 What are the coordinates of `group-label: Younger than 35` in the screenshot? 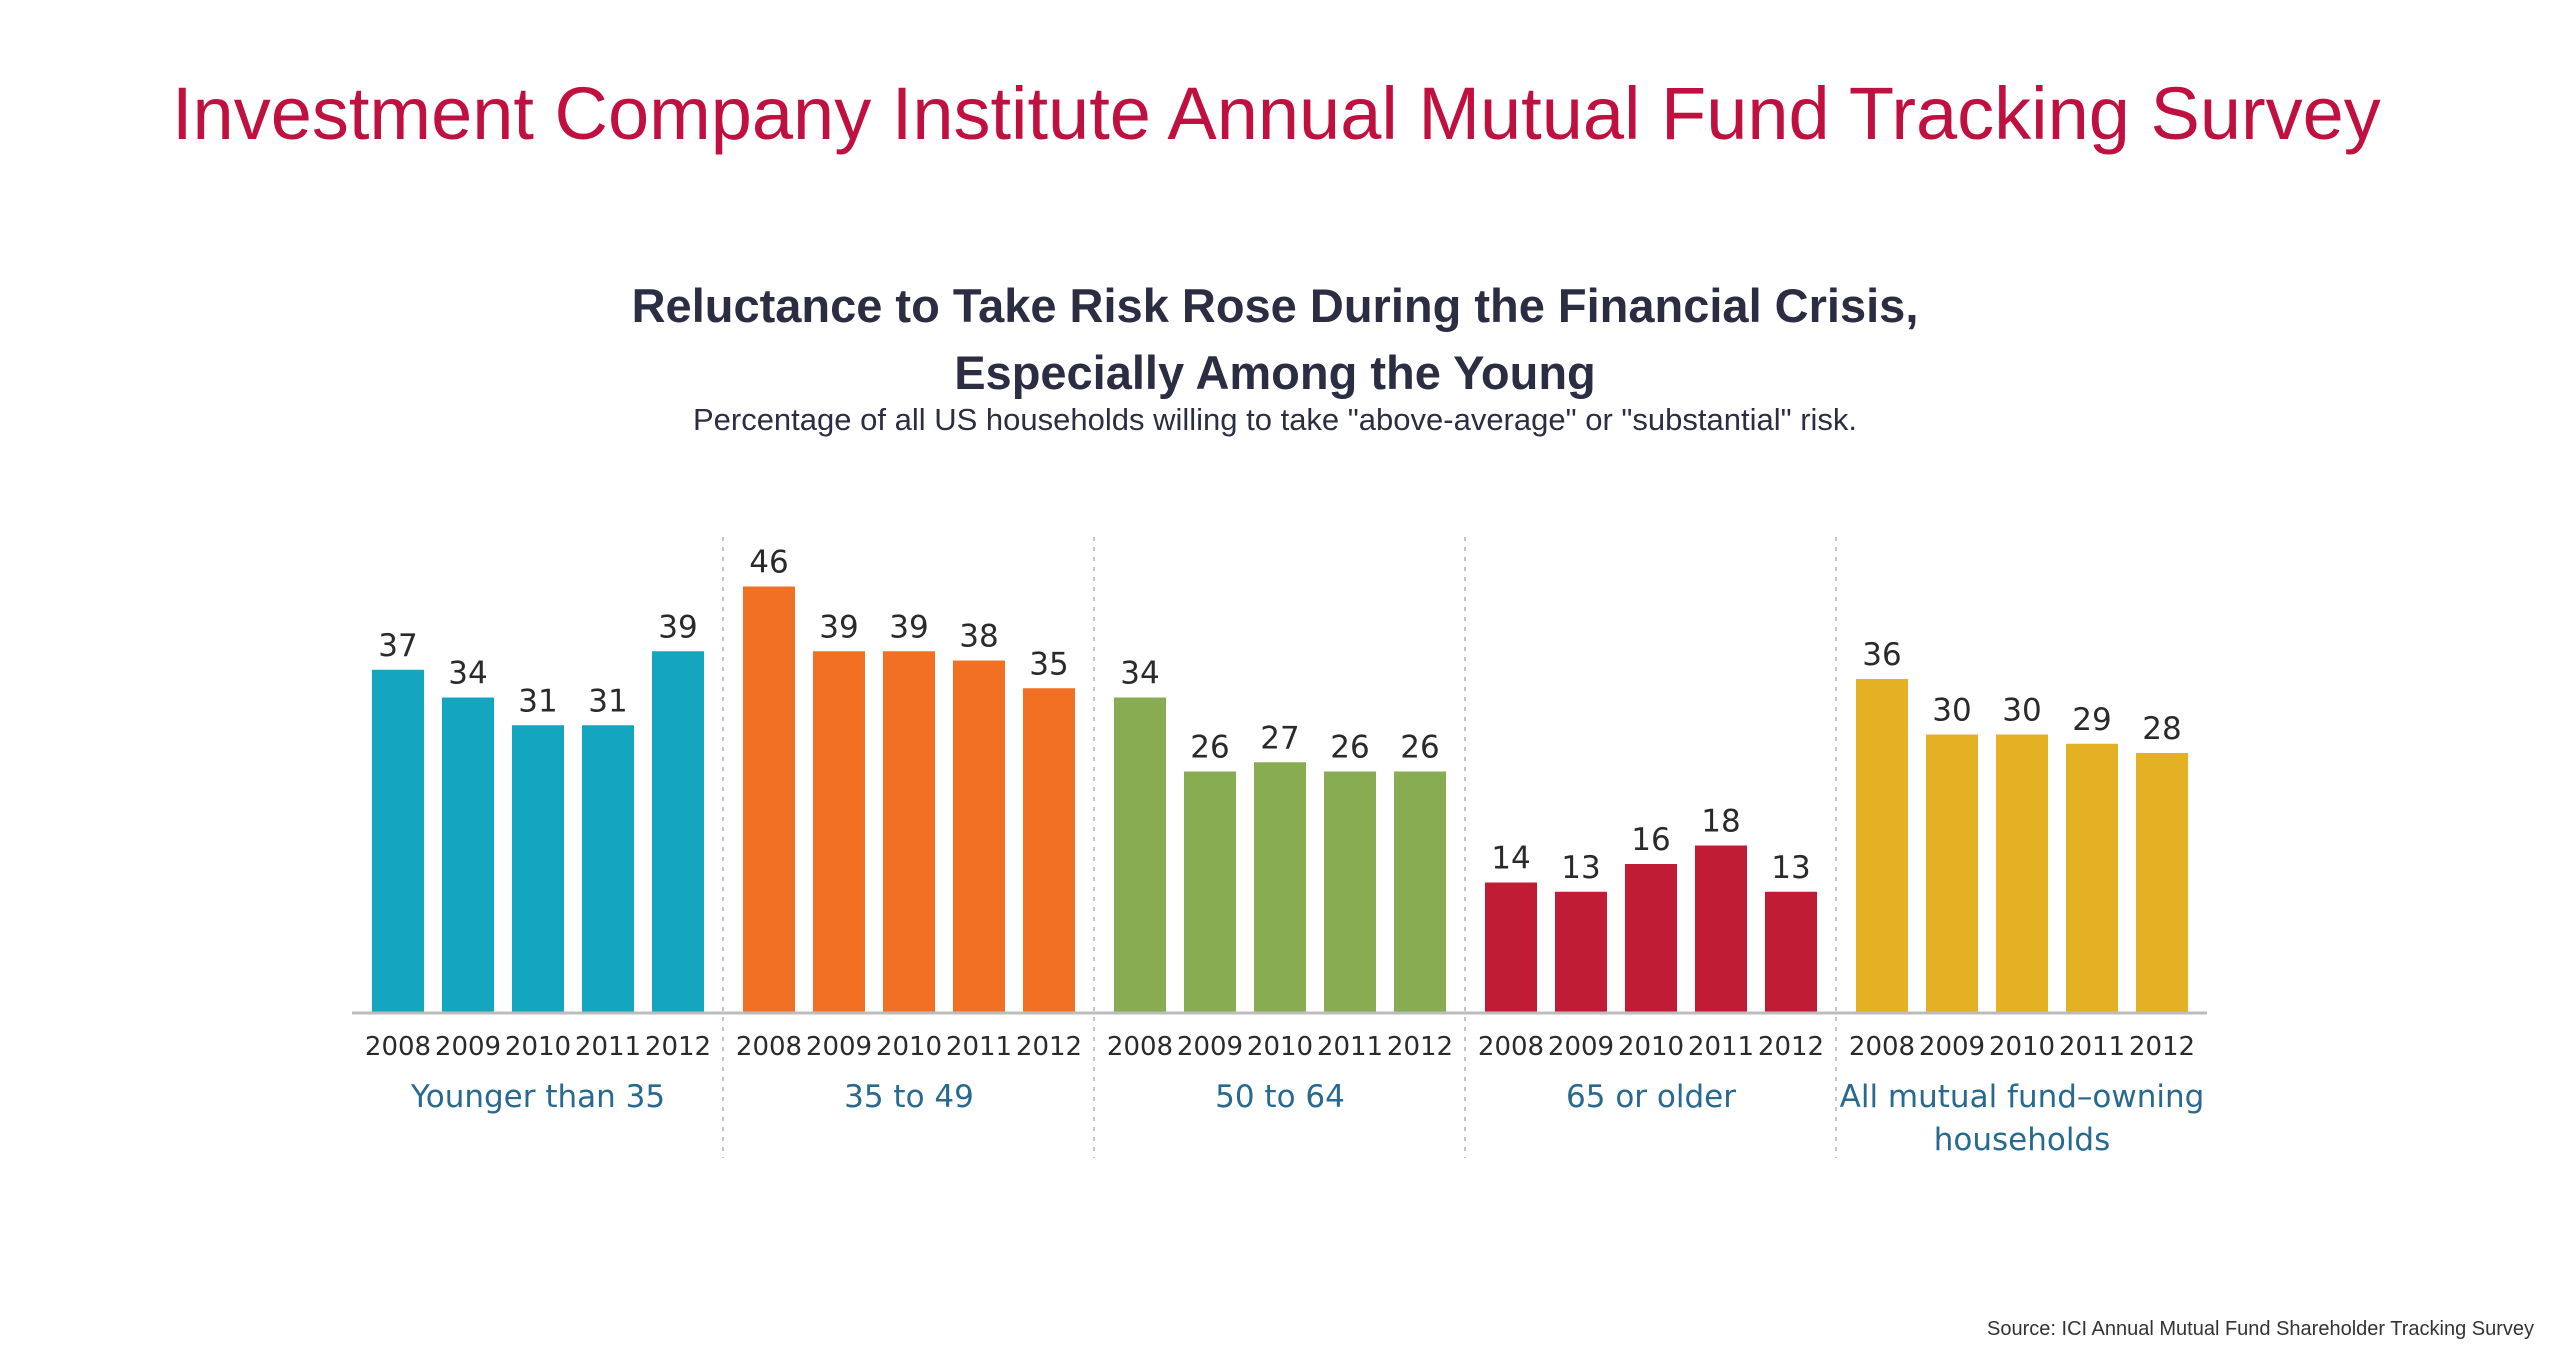 It's located at (537, 1097).